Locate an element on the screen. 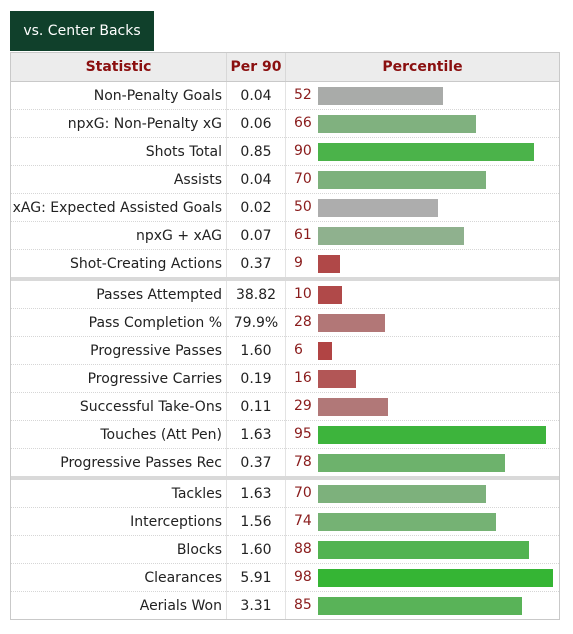  stat-name: Successful Take-Ons is located at coordinates (119, 406).